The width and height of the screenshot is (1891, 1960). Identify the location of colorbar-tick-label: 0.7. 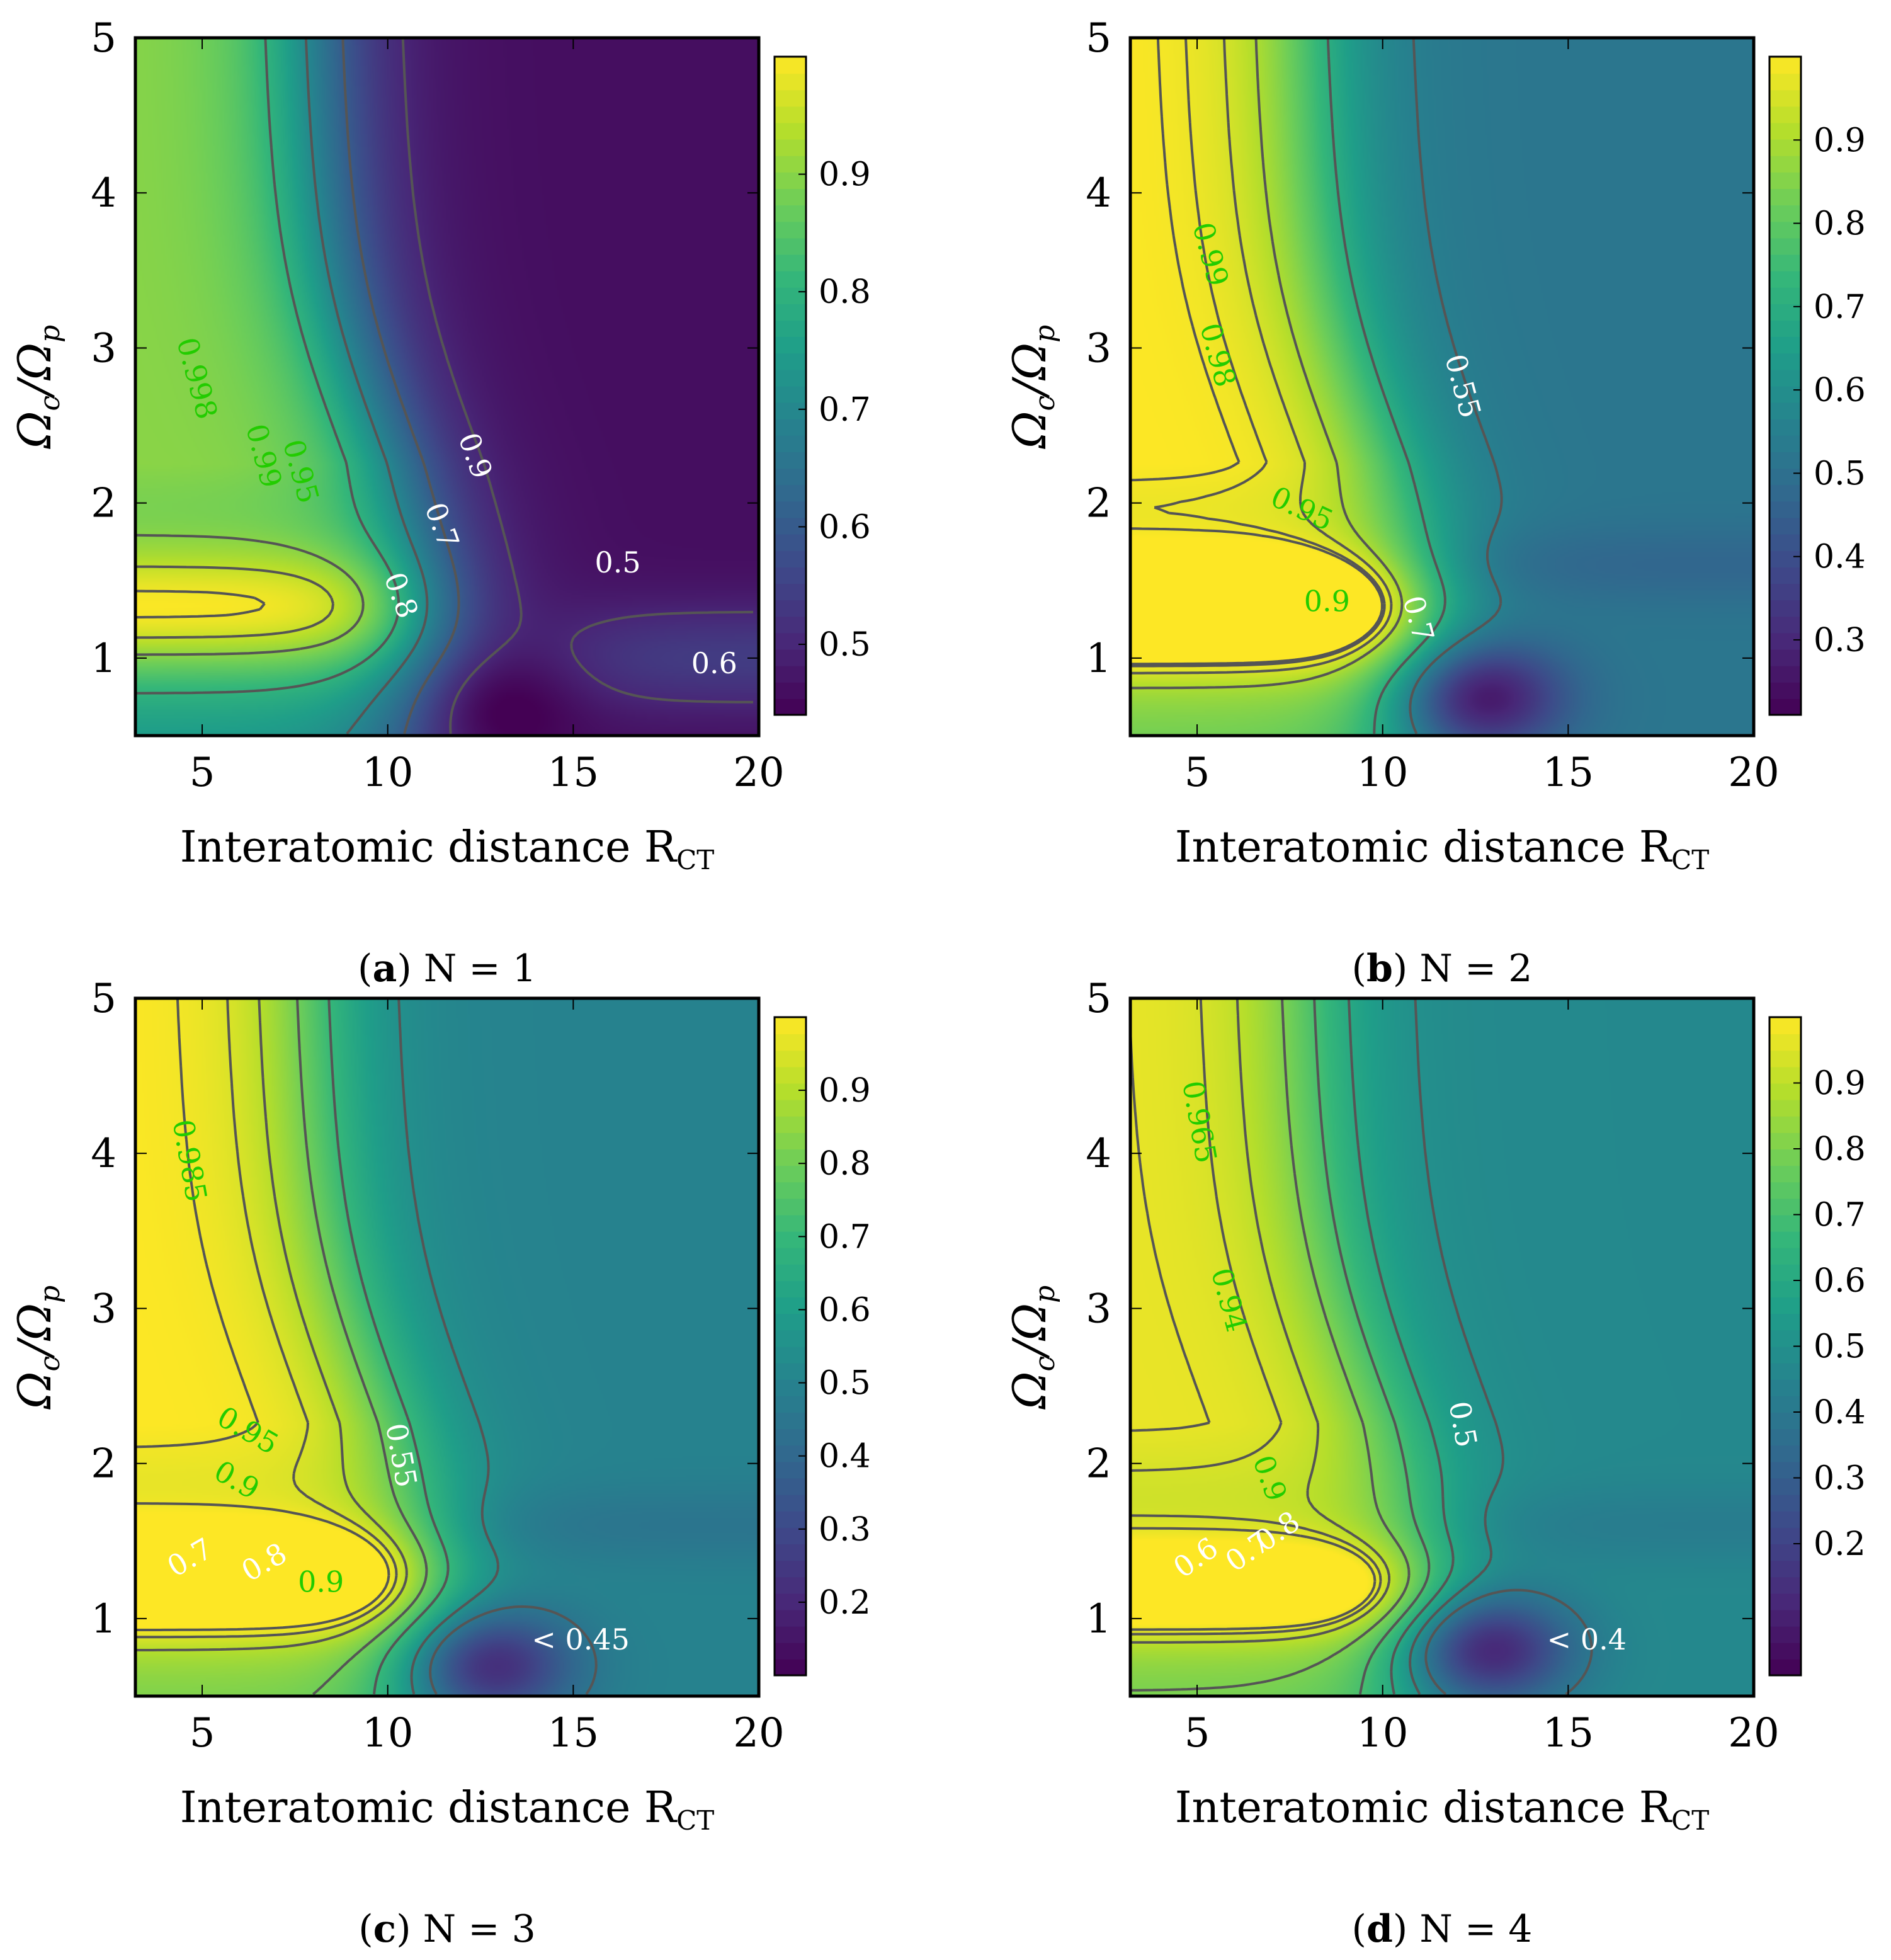
(1840, 1215).